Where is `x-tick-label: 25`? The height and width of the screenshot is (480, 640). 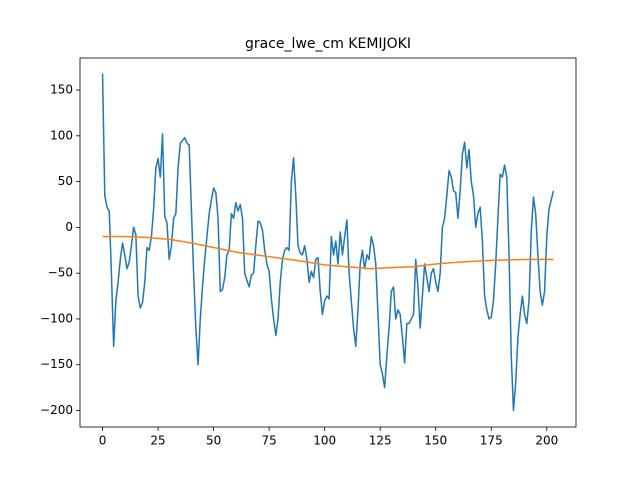
x-tick-label: 25 is located at coordinates (157, 441).